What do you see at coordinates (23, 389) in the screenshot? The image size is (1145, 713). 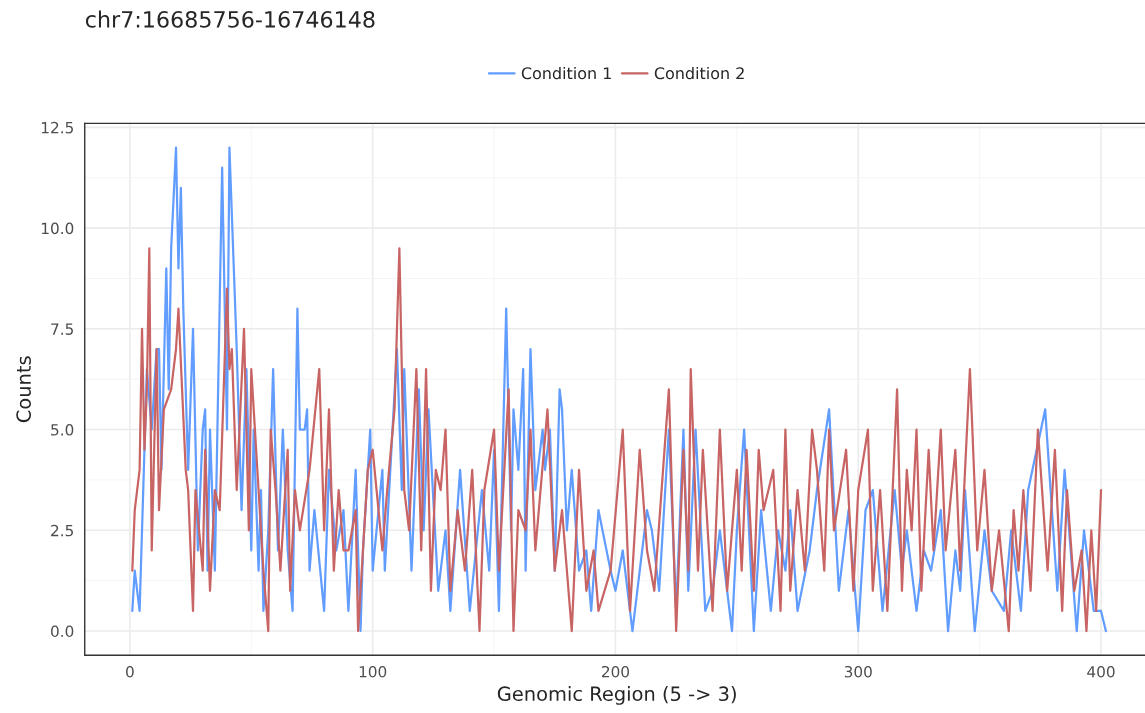 I see `y-axis-title: Counts` at bounding box center [23, 389].